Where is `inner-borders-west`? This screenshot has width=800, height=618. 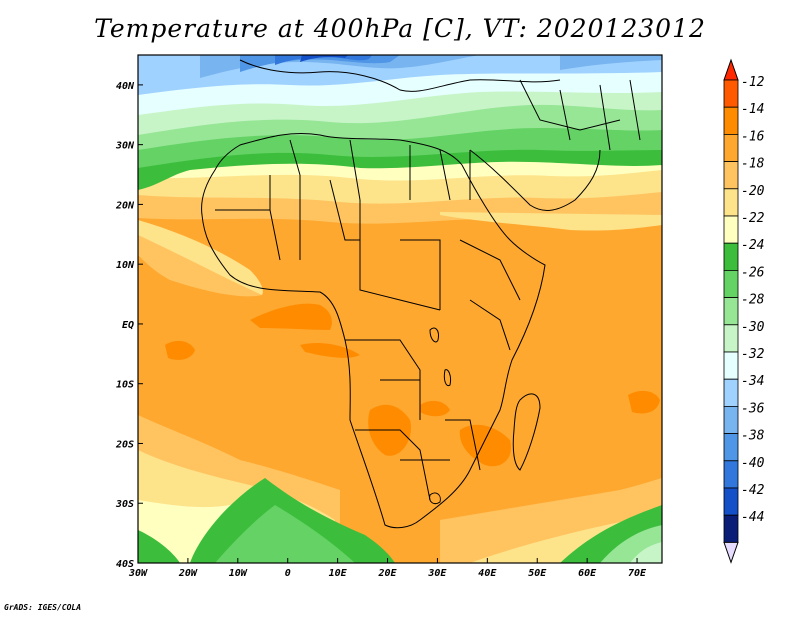
inner-borders-west is located at coordinates (287, 218).